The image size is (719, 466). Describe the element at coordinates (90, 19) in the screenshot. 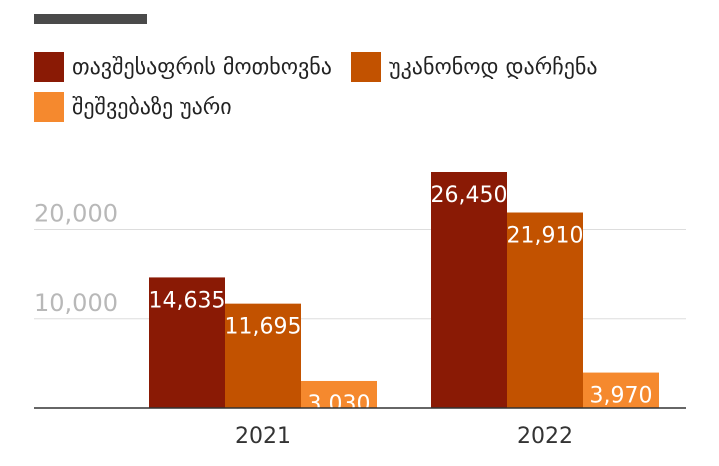

I see `header-accent-bar` at that location.